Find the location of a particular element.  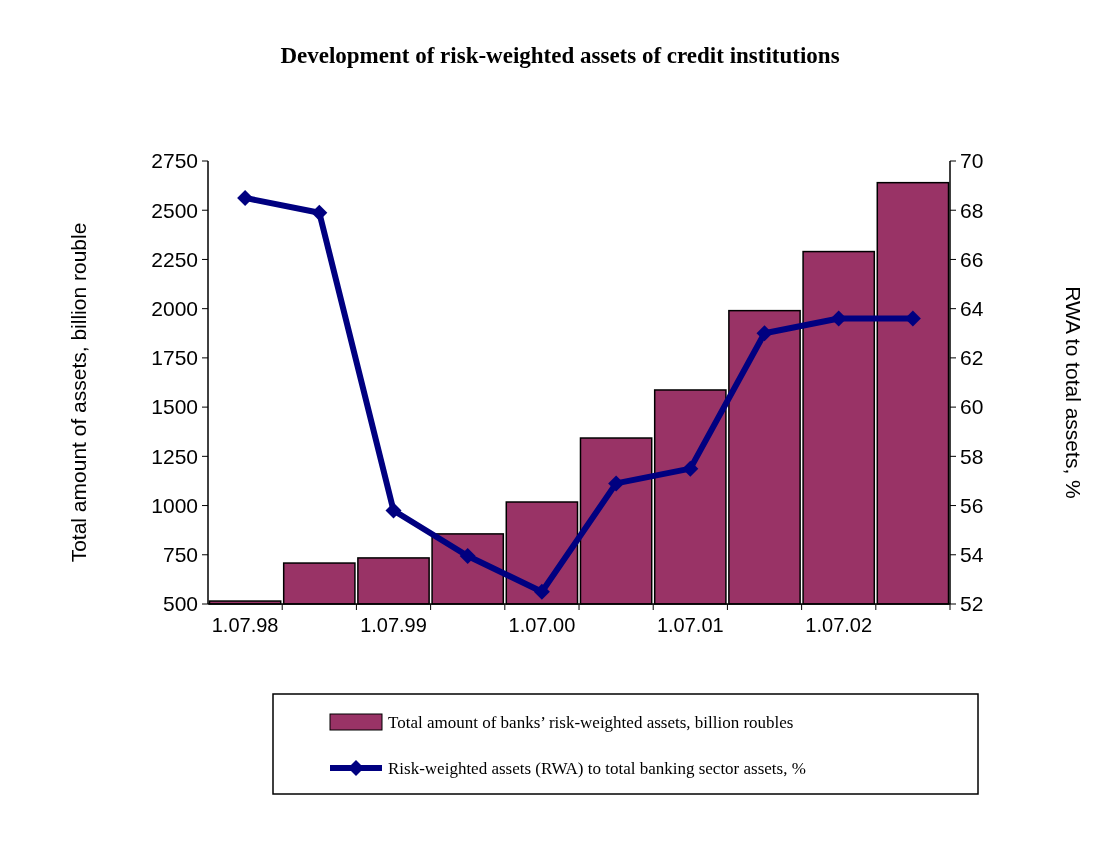

legend-label: Risk-weighted assets (RWA) to total banking sector assets, % is located at coordinates (597, 768).